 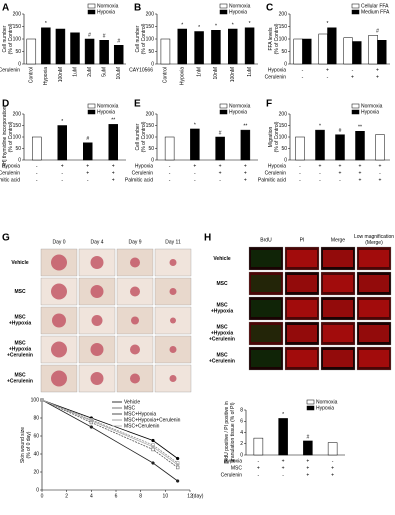 What do you see at coordinates (10, 70) in the screenshot?
I see `category-group-label: Cerulenin` at bounding box center [10, 70].